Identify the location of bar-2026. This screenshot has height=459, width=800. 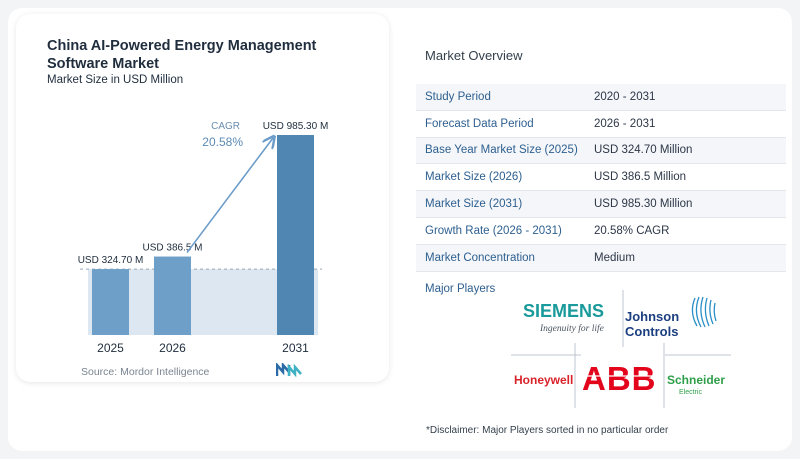
(172, 295).